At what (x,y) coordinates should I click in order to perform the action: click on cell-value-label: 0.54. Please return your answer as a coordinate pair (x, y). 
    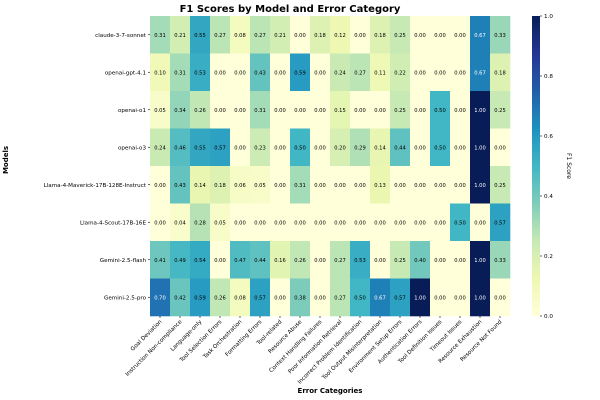
    Looking at the image, I should click on (200, 261).